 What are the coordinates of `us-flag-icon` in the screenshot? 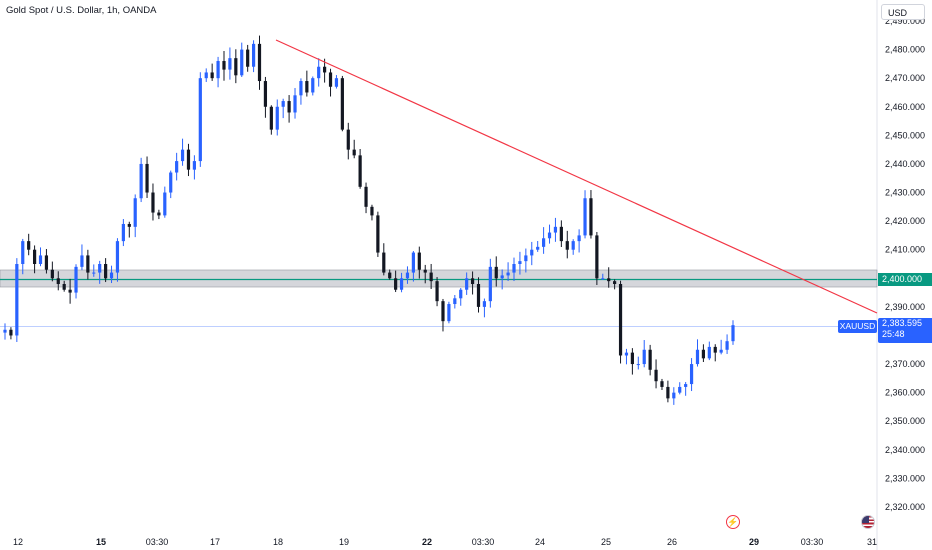 It's located at (868, 522).